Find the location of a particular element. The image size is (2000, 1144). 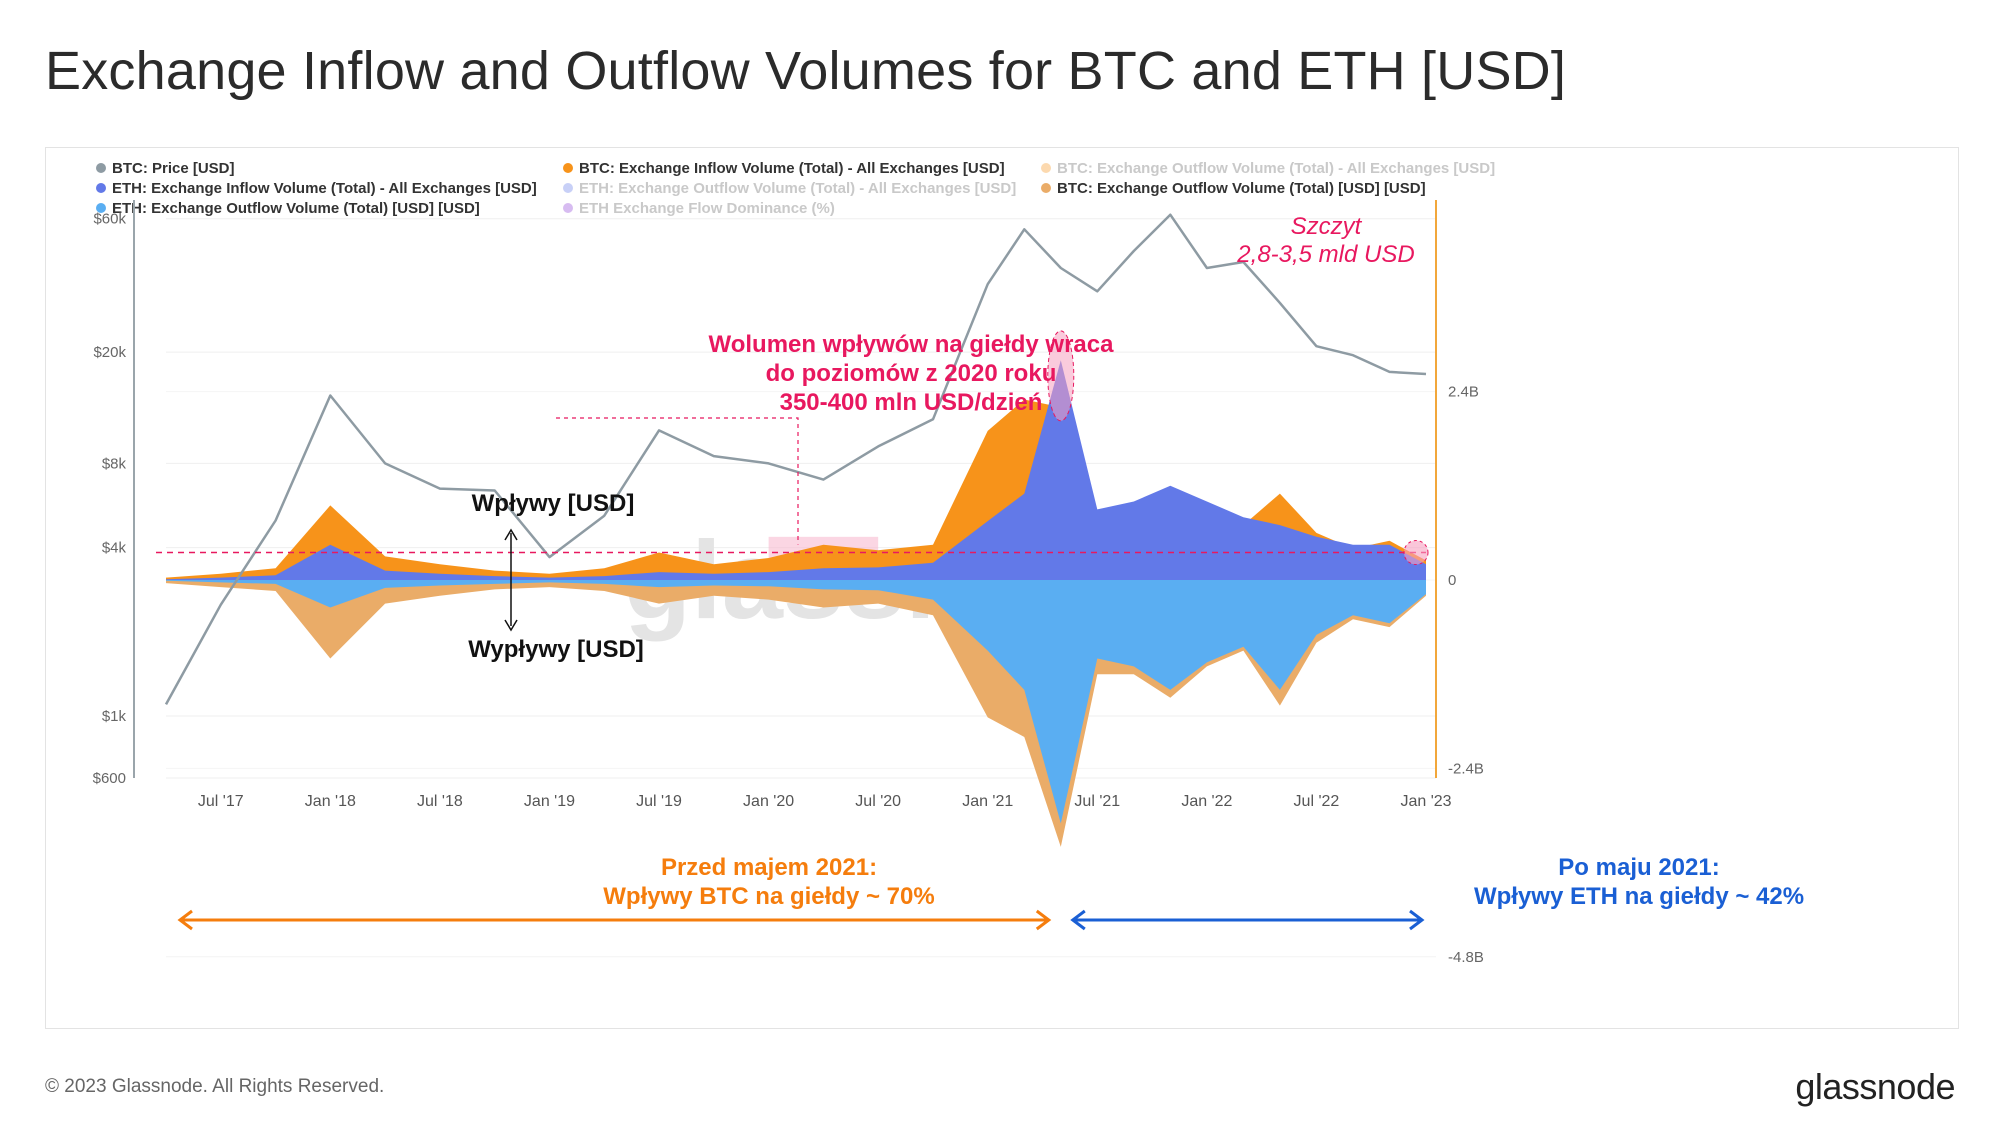

legend-item-7: ETH Exchange Flow Dominance (%) is located at coordinates (699, 208).